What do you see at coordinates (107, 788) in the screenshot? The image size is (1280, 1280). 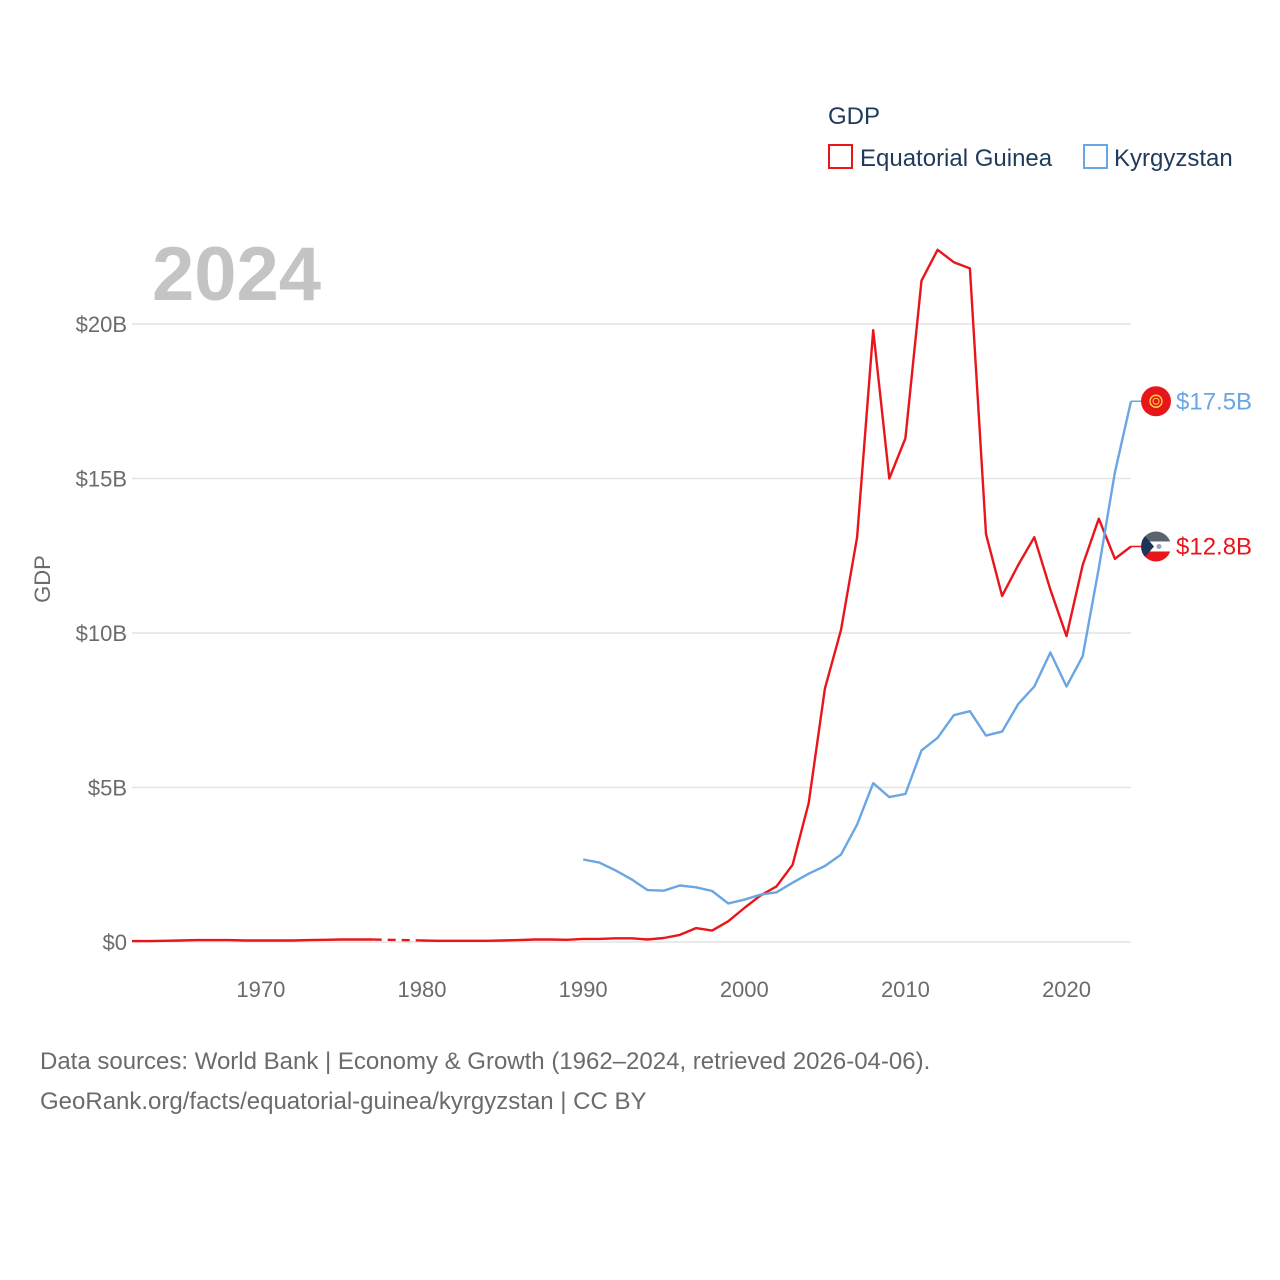 I see `y-tick-label: $5B` at bounding box center [107, 788].